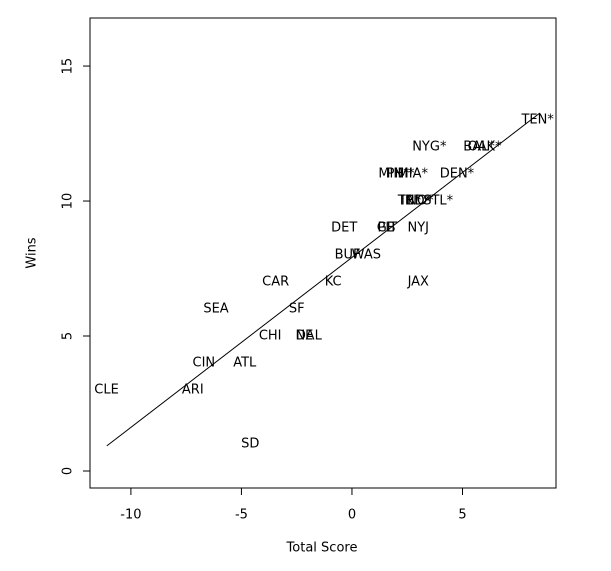 This screenshot has width=611, height=571. I want to click on y-axis-label: Wins, so click(32, 252).